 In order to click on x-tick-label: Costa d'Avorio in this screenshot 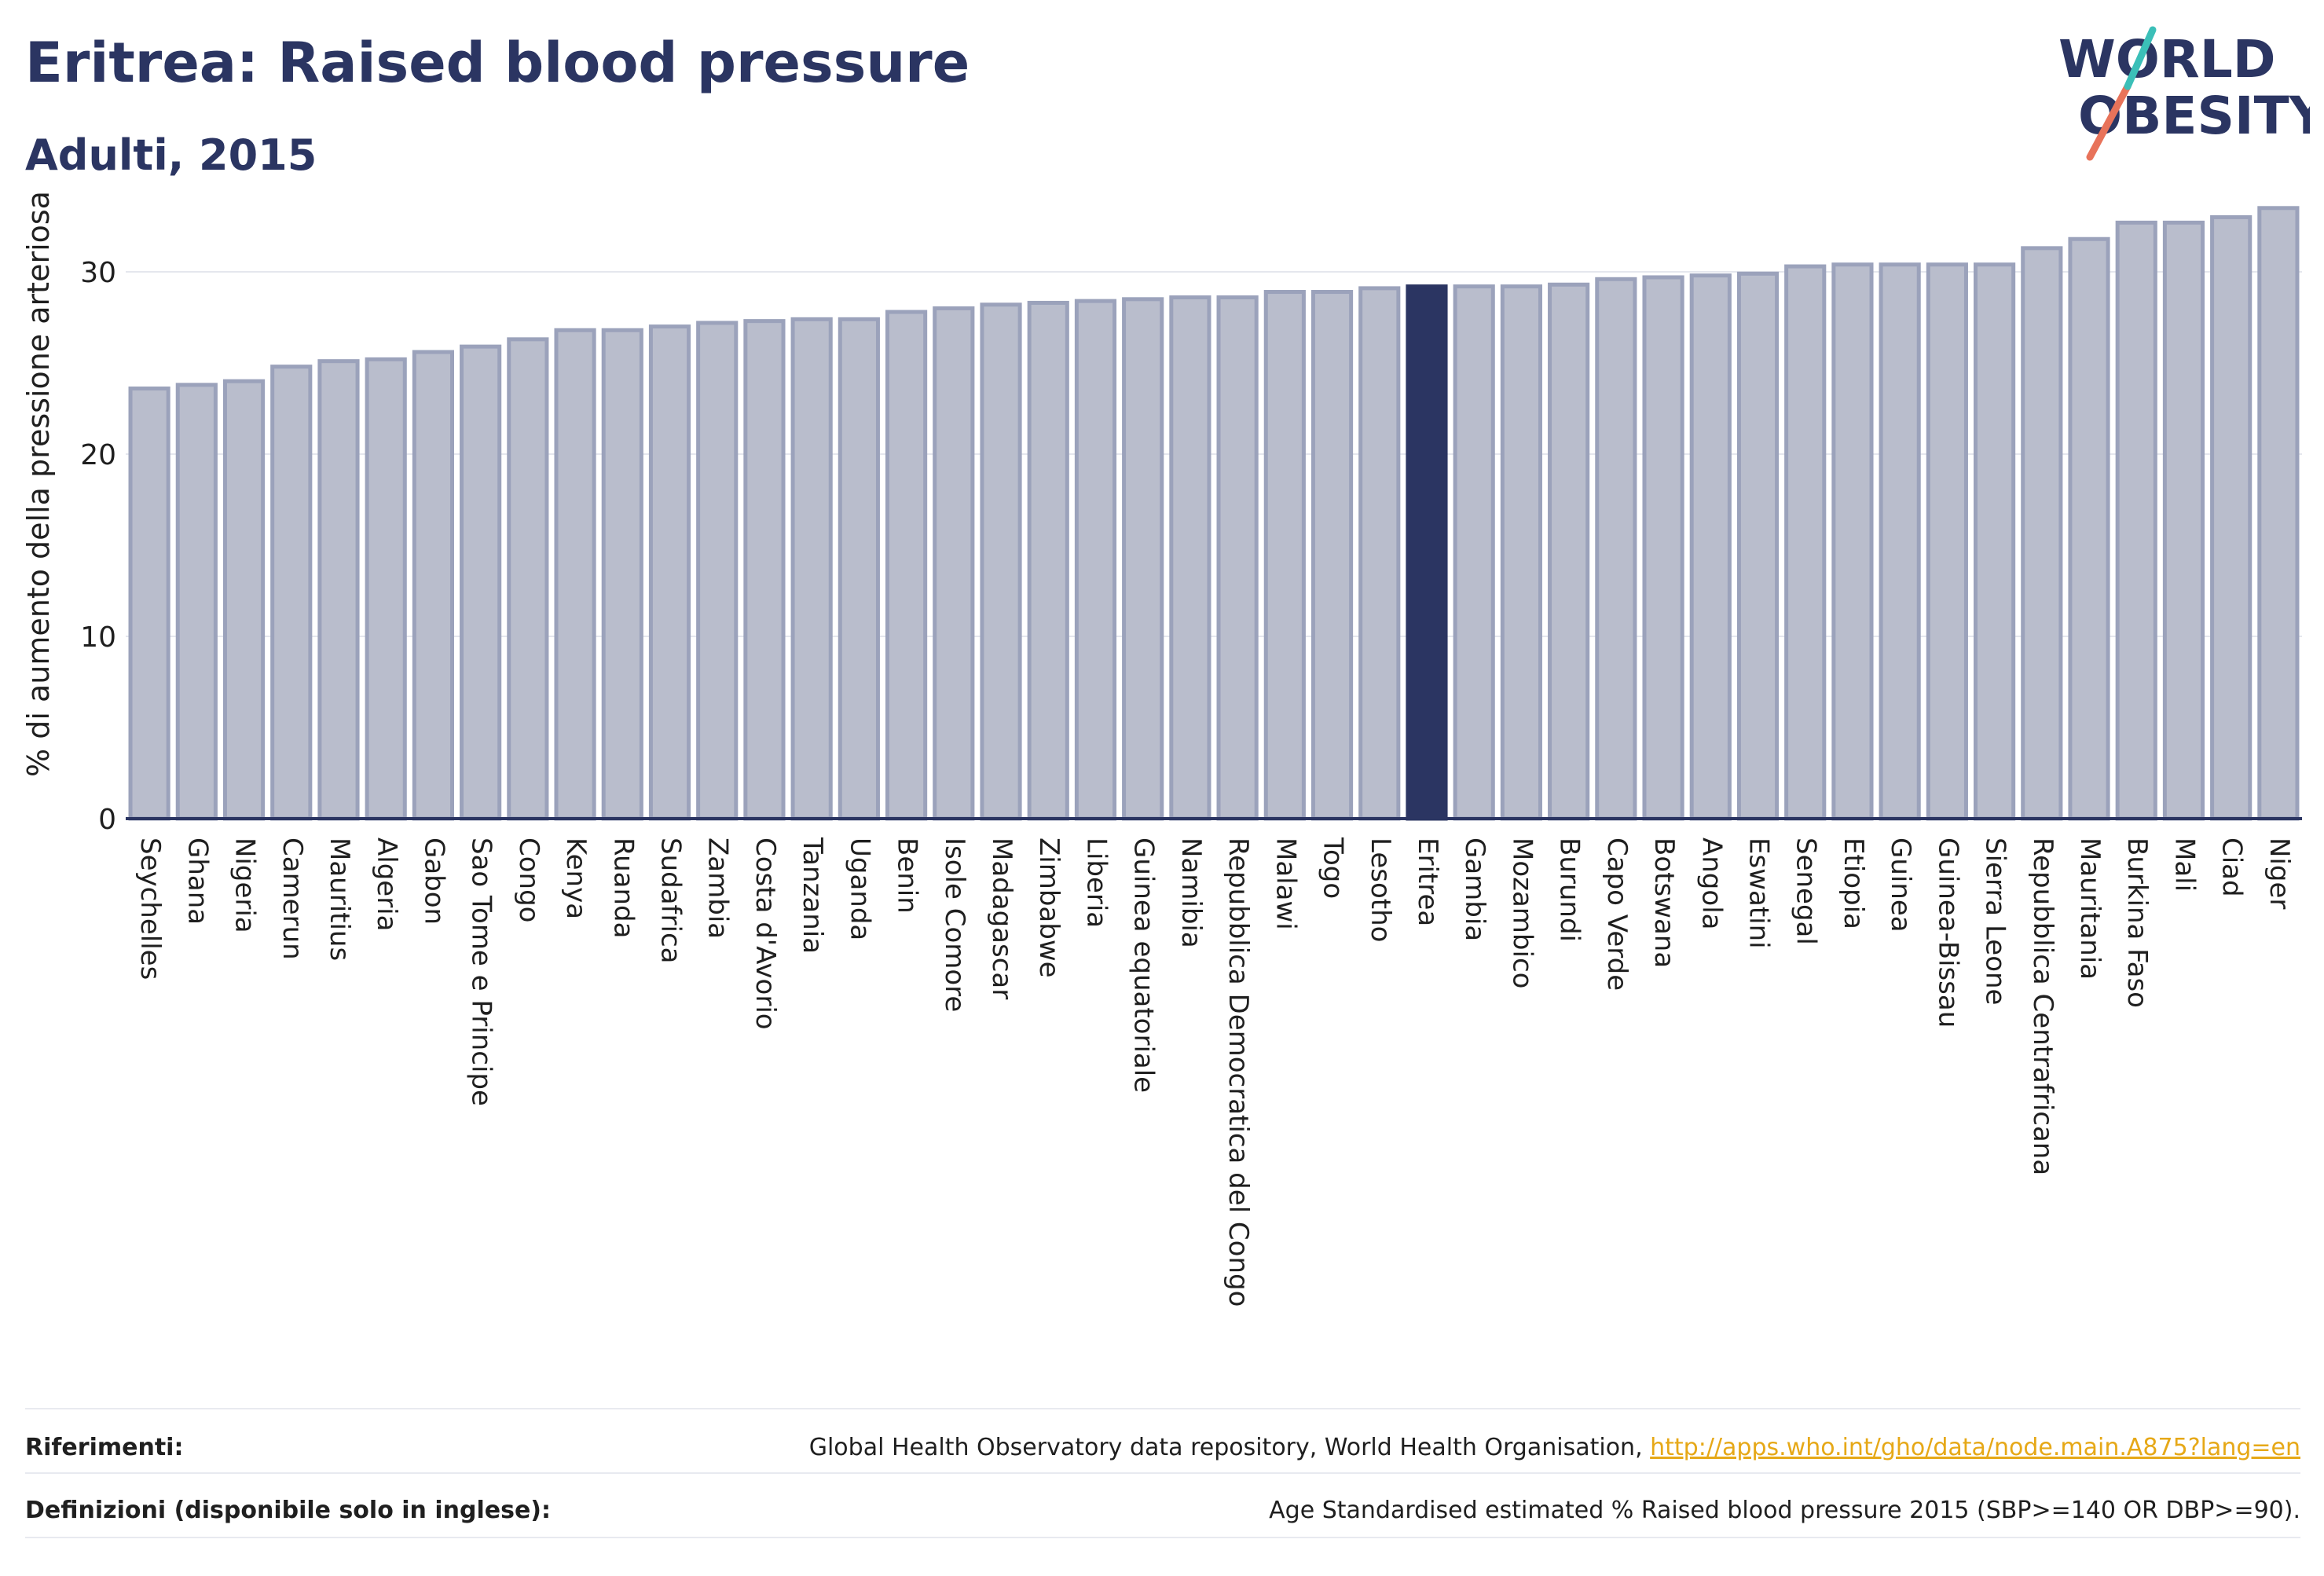, I will do `click(765, 933)`.